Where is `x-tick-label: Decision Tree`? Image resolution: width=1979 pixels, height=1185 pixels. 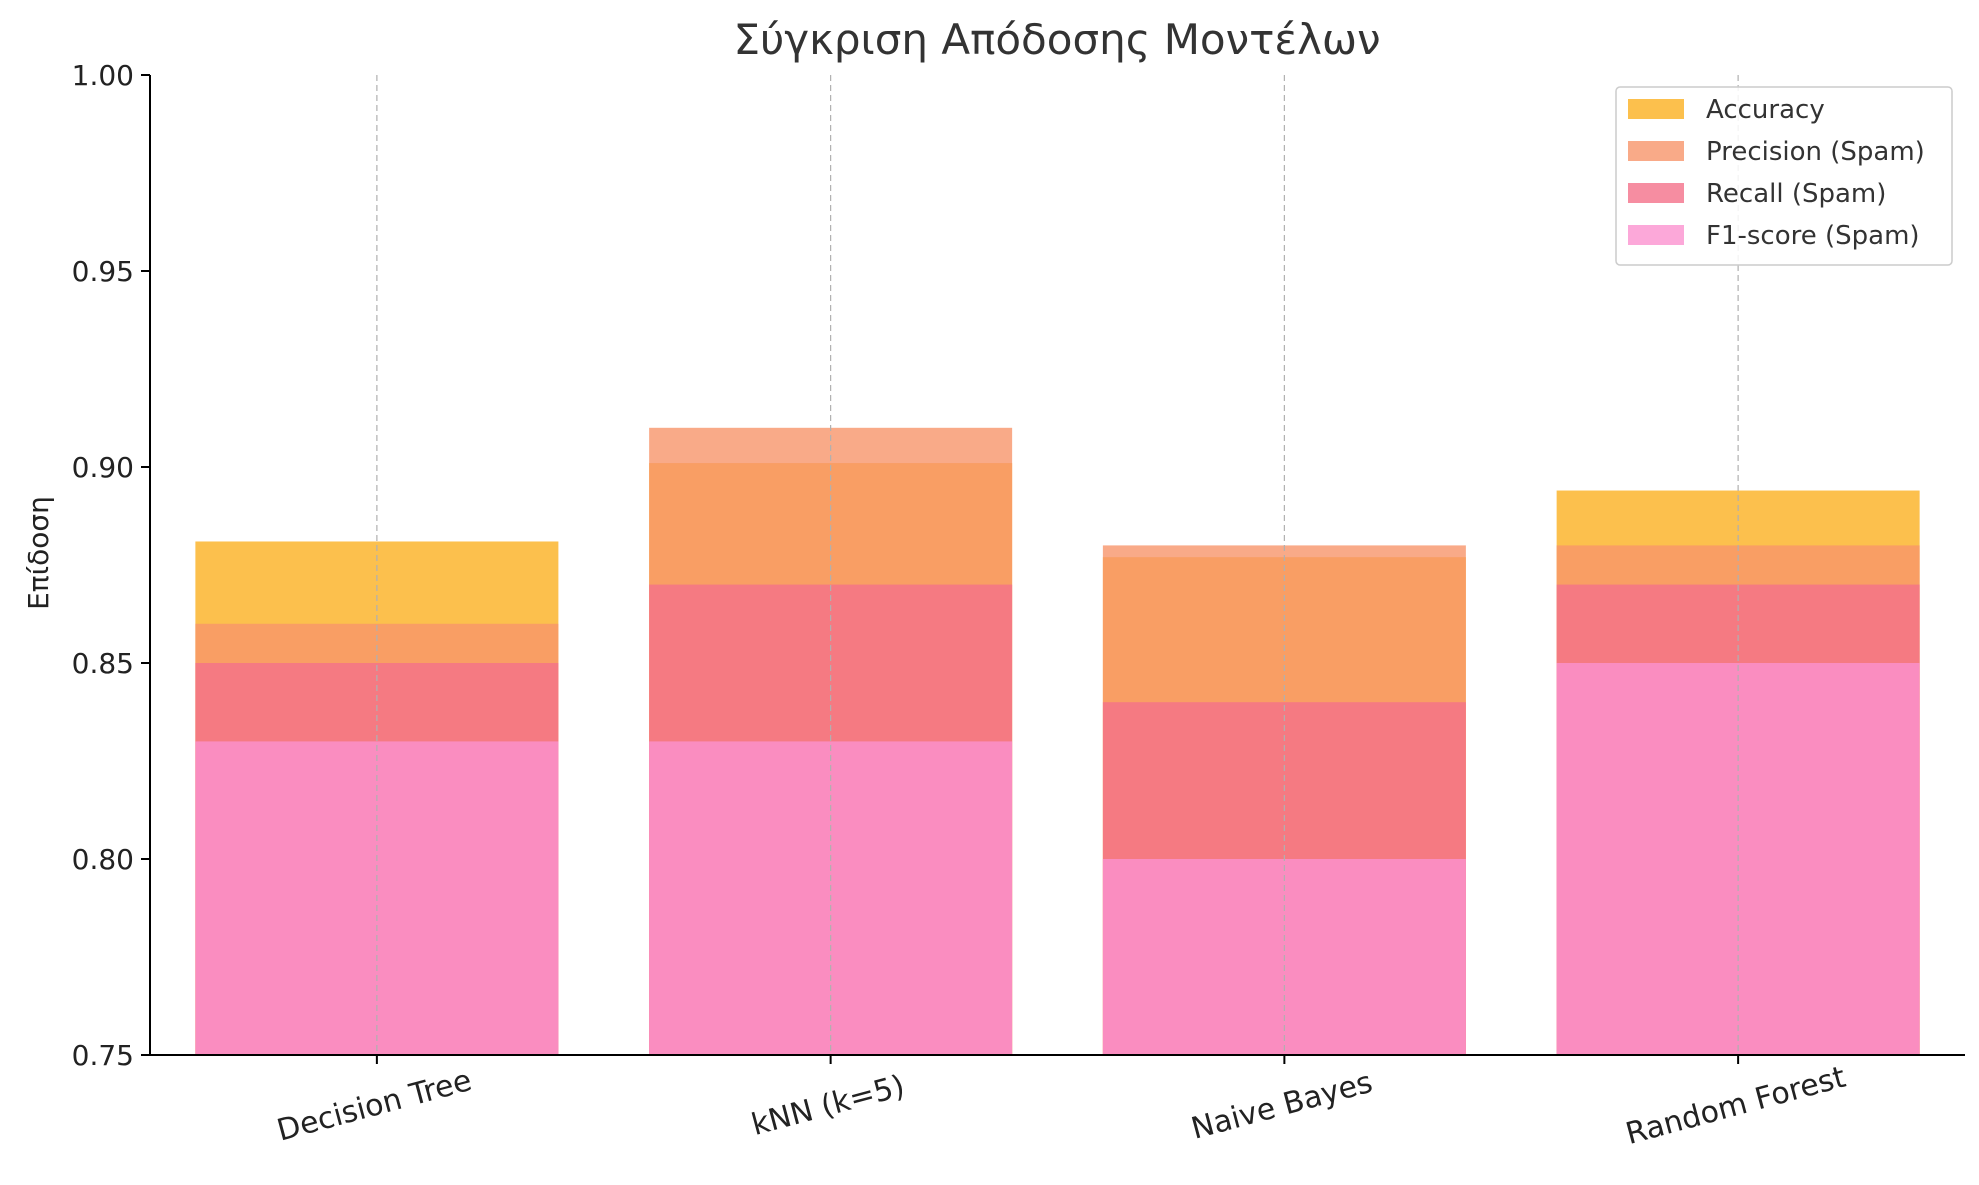 x-tick-label: Decision Tree is located at coordinates (374, 1106).